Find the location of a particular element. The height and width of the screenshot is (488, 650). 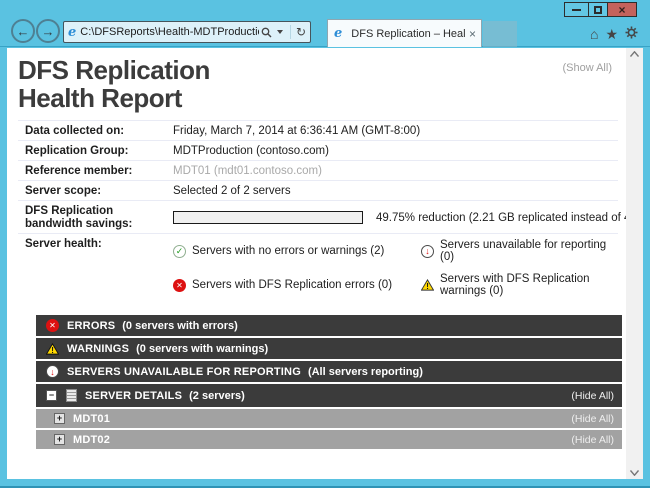

health-item: Servers with no errors or warnings (2) is located at coordinates (297, 251).